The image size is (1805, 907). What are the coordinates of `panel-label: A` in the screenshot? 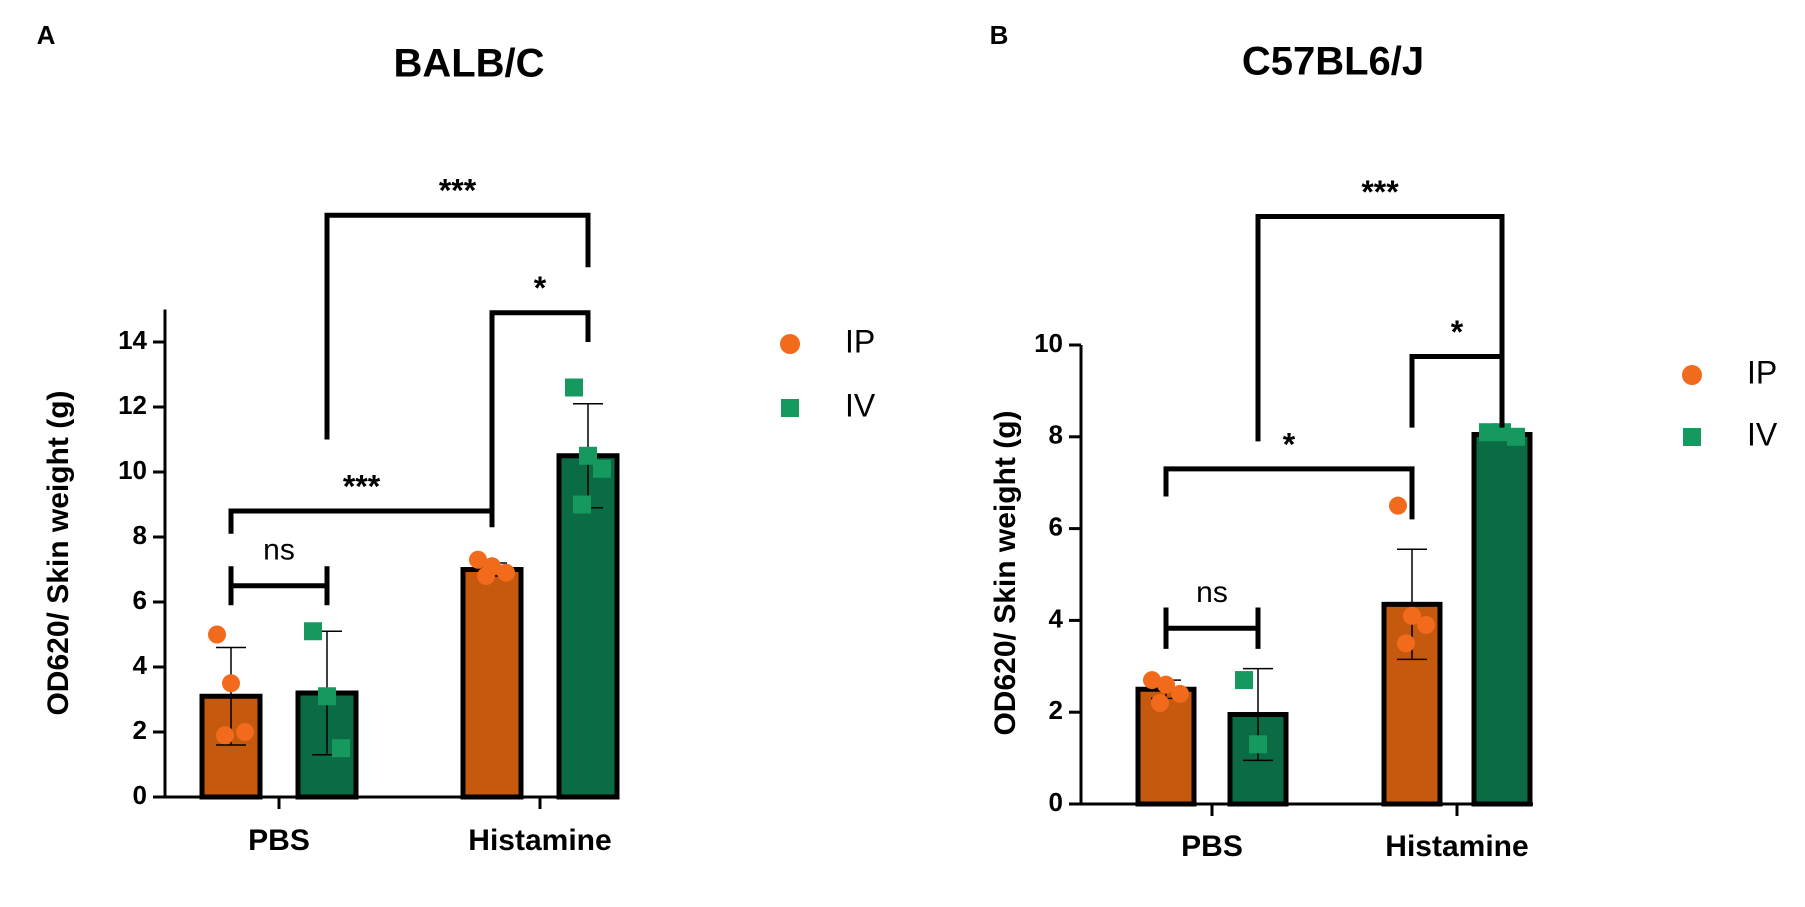 It's located at (46, 35).